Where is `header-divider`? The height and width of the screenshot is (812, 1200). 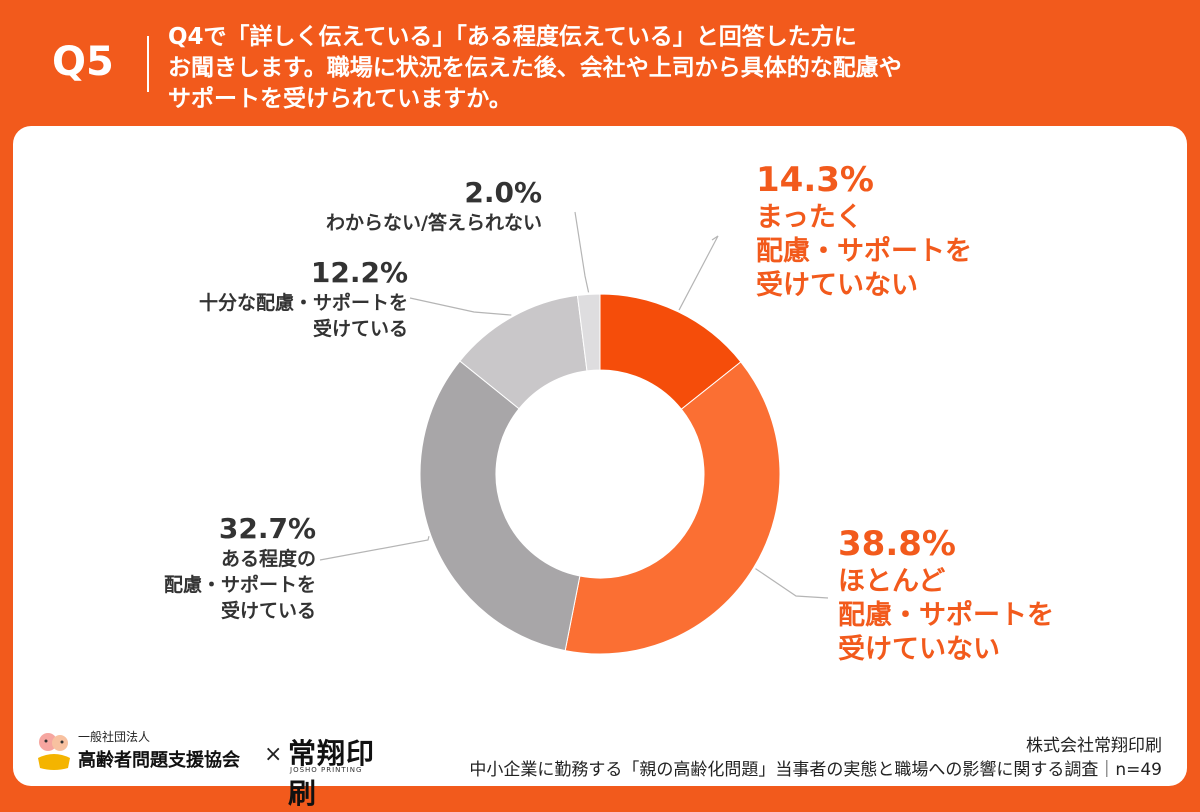 header-divider is located at coordinates (148, 64).